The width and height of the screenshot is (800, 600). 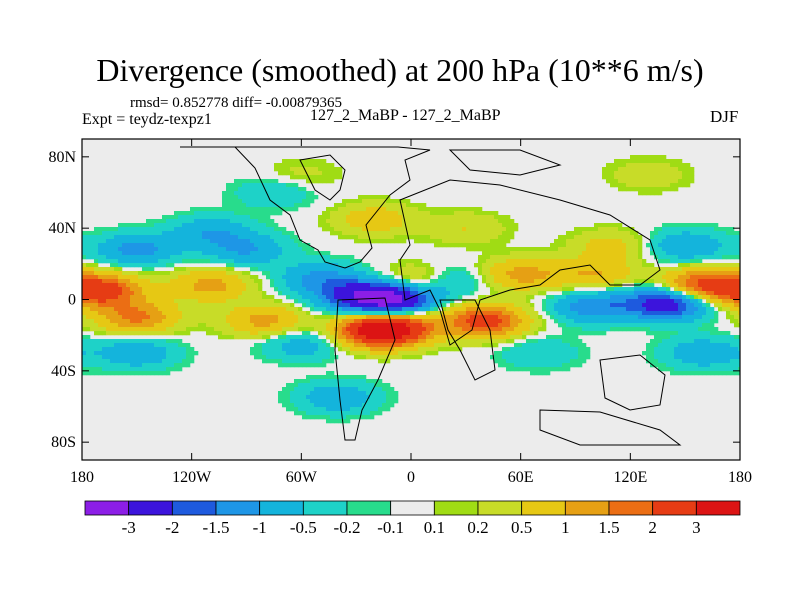 What do you see at coordinates (260, 527) in the screenshot?
I see `colorbar-label: -1` at bounding box center [260, 527].